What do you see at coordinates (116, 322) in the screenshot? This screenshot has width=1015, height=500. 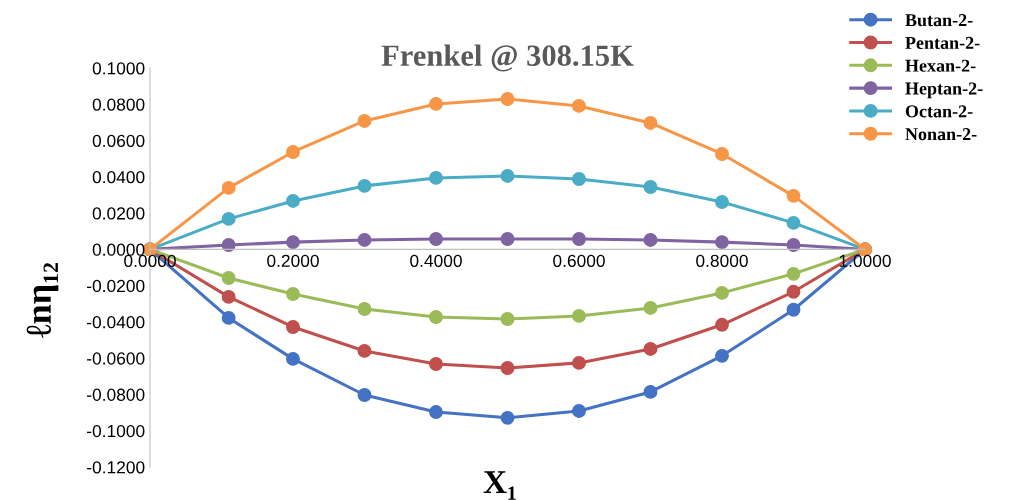 I see `y-tick-label: -0.0400` at bounding box center [116, 322].